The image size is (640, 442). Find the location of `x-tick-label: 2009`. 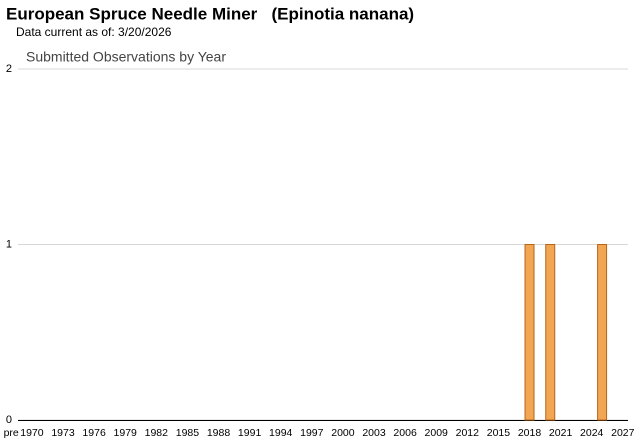

x-tick-label: 2009 is located at coordinates (437, 433).